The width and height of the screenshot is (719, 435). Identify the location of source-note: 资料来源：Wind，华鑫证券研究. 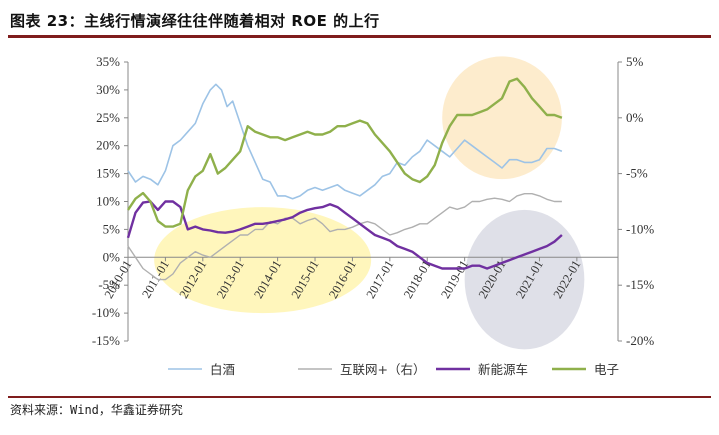
(96, 410).